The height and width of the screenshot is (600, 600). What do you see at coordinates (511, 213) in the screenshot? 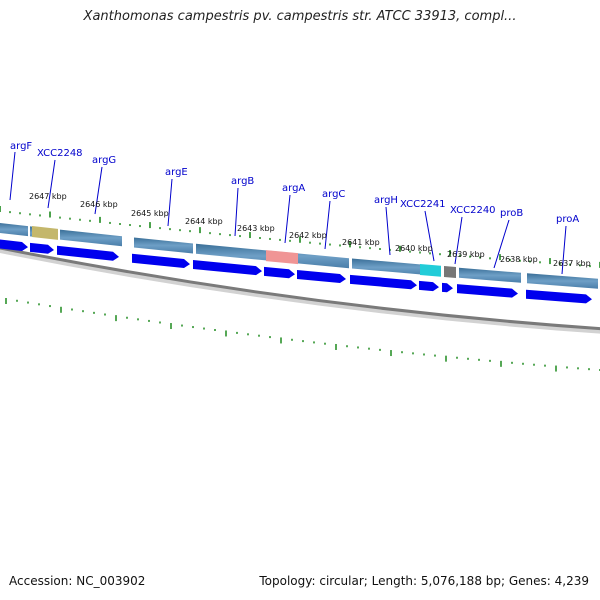
I see `gene-label-proB: proB` at bounding box center [511, 213].